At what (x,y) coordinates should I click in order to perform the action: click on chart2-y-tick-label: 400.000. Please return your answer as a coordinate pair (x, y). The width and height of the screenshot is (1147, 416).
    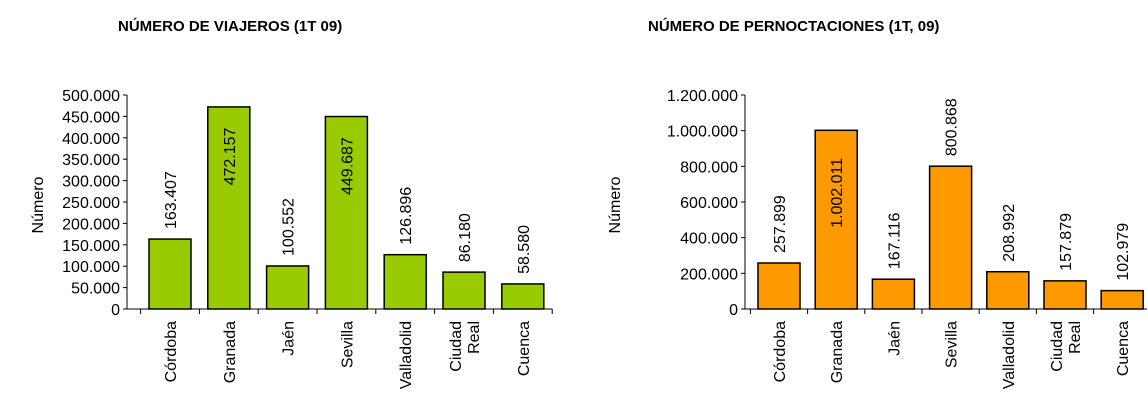
    Looking at the image, I should click on (709, 239).